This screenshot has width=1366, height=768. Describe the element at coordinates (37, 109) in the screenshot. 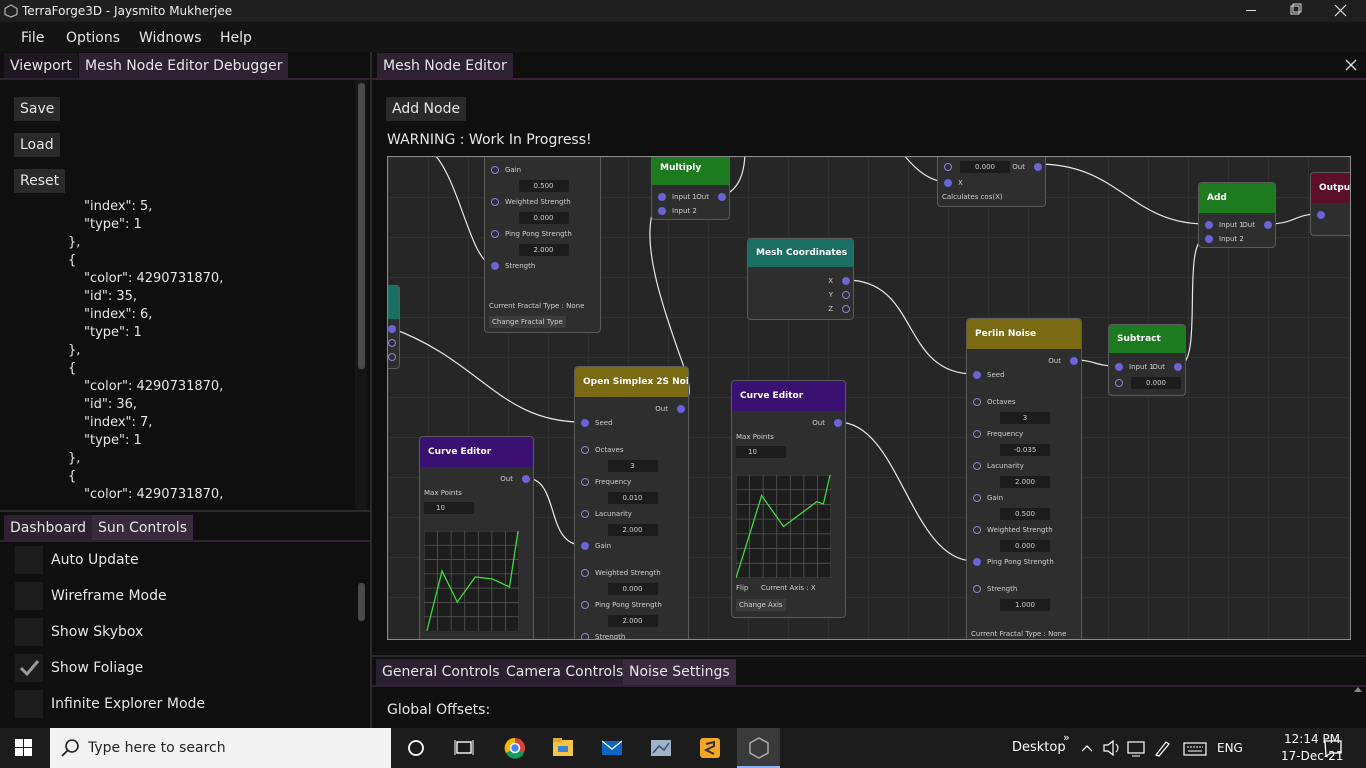

I see `button: Save` at that location.